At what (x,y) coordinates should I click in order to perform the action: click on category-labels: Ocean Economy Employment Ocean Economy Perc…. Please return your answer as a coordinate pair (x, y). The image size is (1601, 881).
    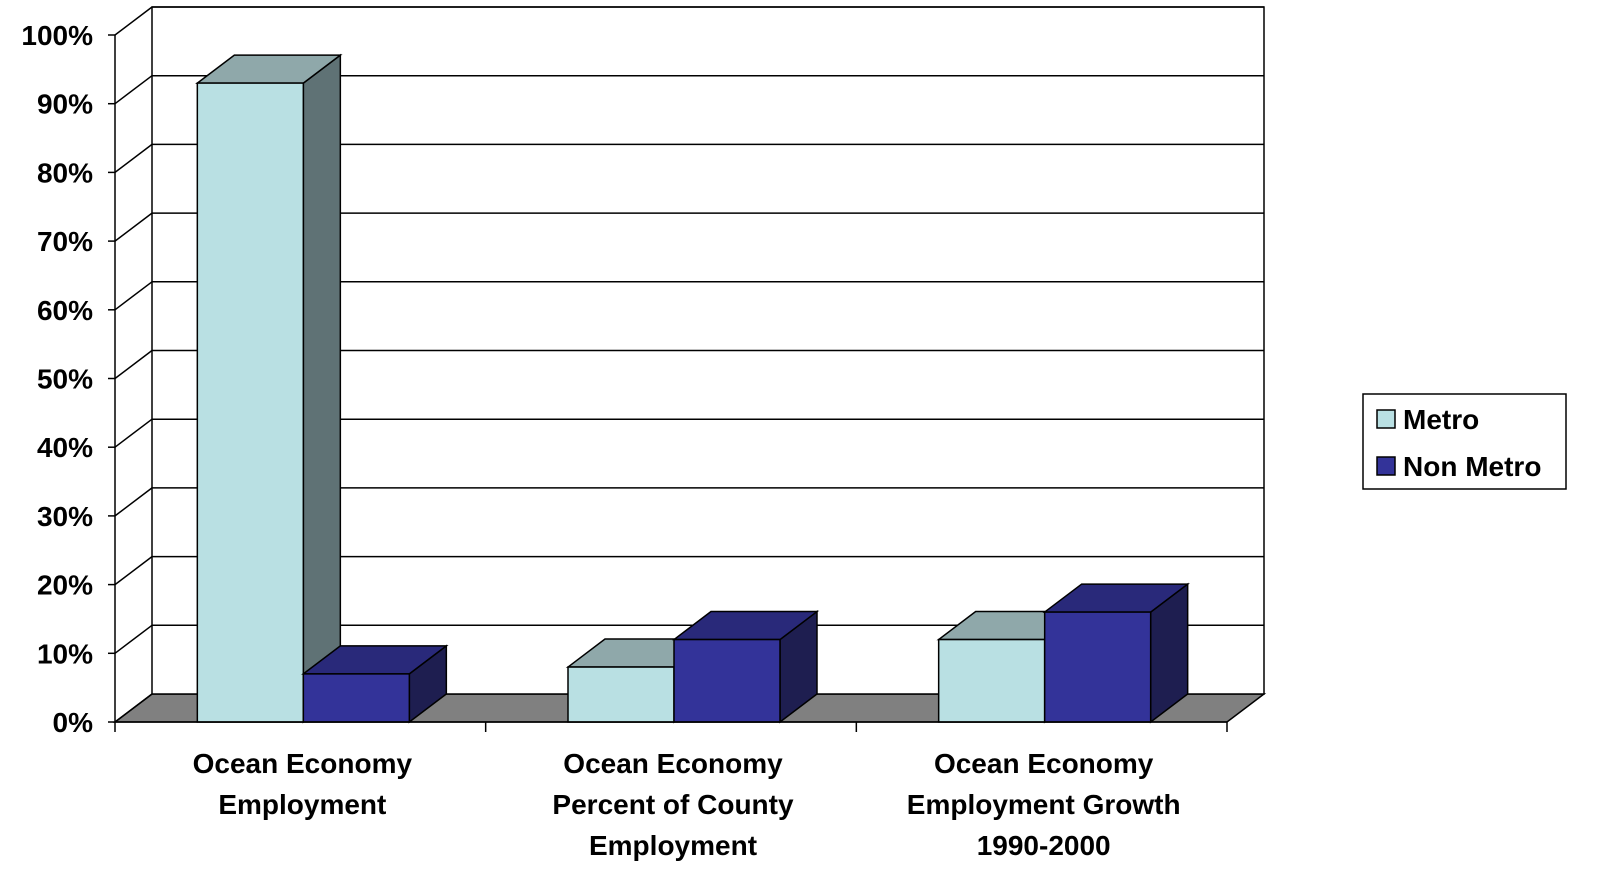
    Looking at the image, I should click on (687, 804).